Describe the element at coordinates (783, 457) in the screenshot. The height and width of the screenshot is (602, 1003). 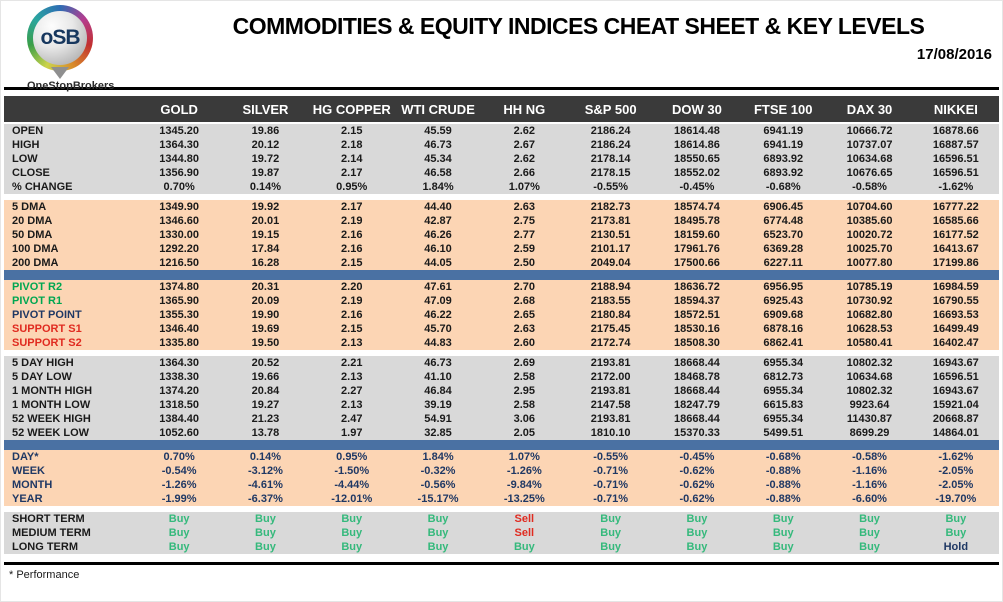
I see `value-cell: -0.68%` at that location.